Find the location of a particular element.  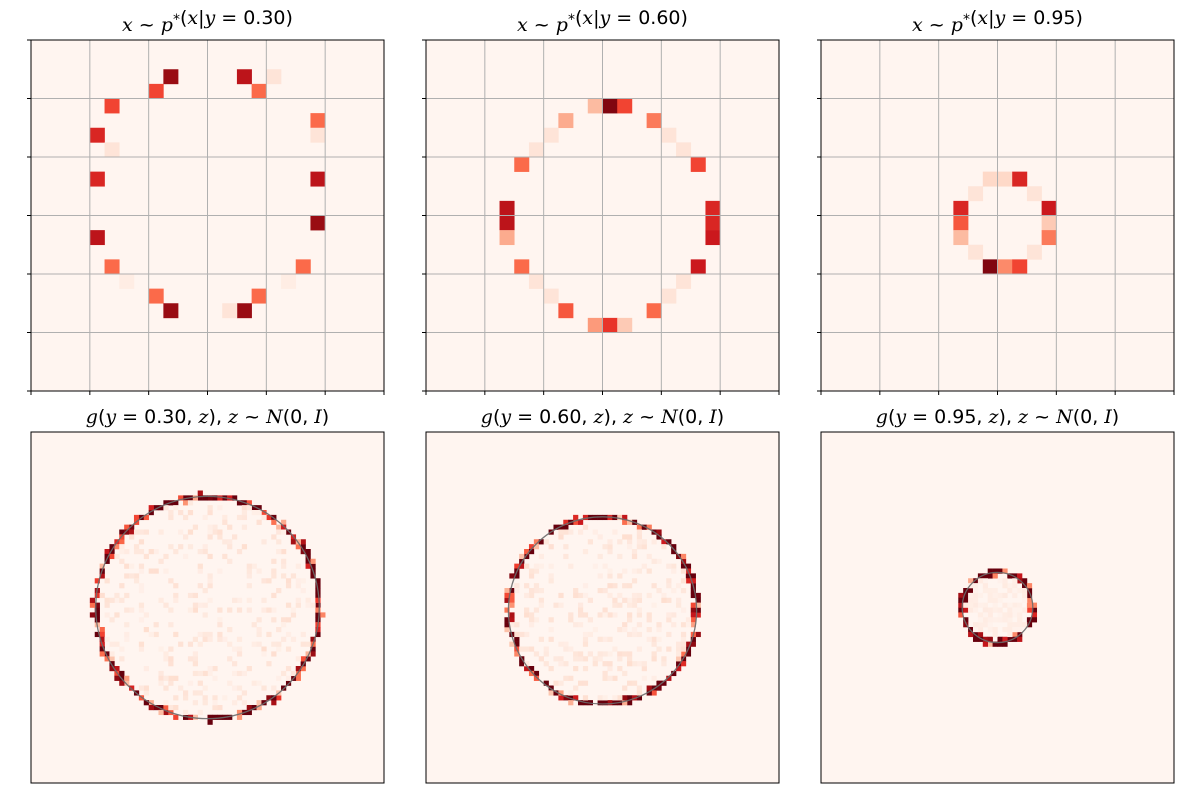

panel-title-bottom-2: g(y = 0.60, z), z ~ N(0, I) is located at coordinates (602, 417).